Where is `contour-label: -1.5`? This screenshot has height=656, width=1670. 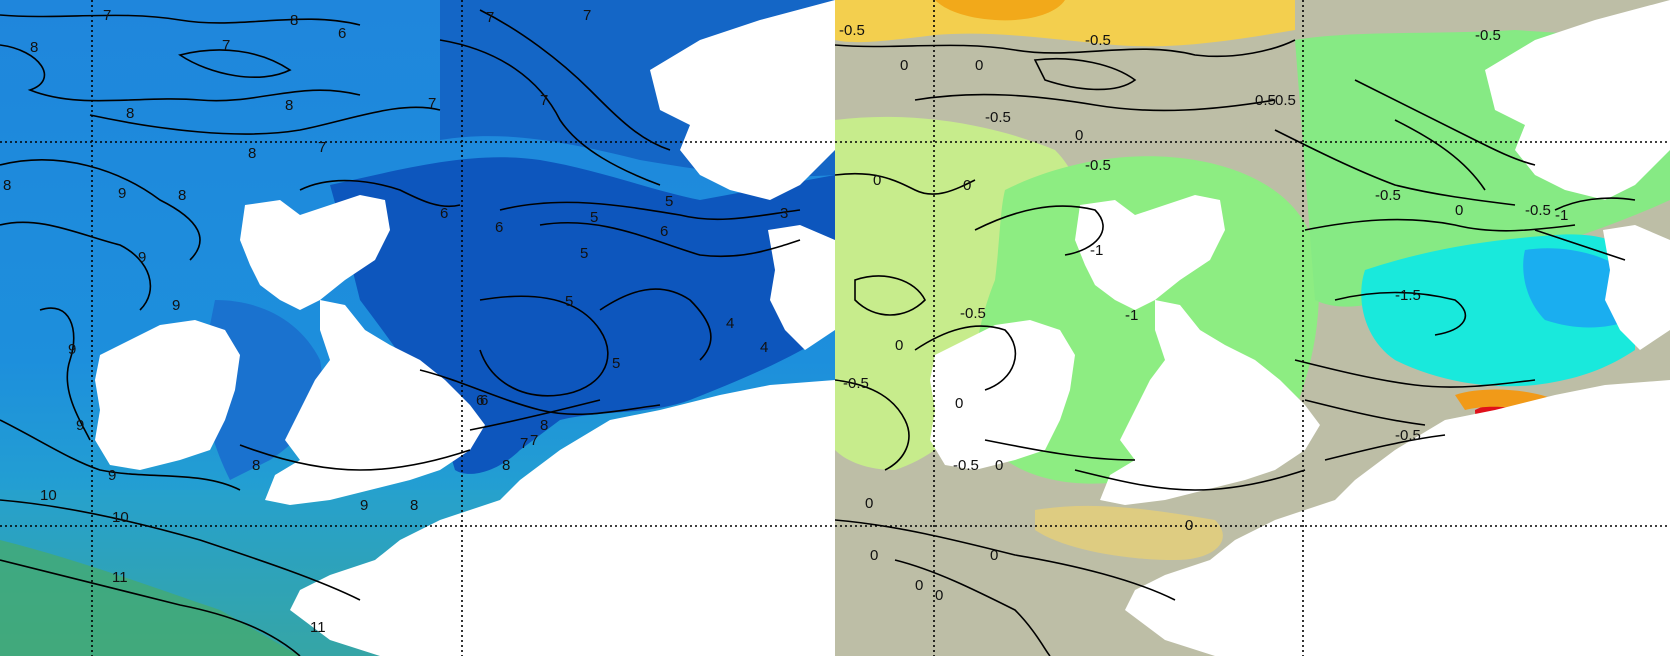 contour-label: -1.5 is located at coordinates (1408, 295).